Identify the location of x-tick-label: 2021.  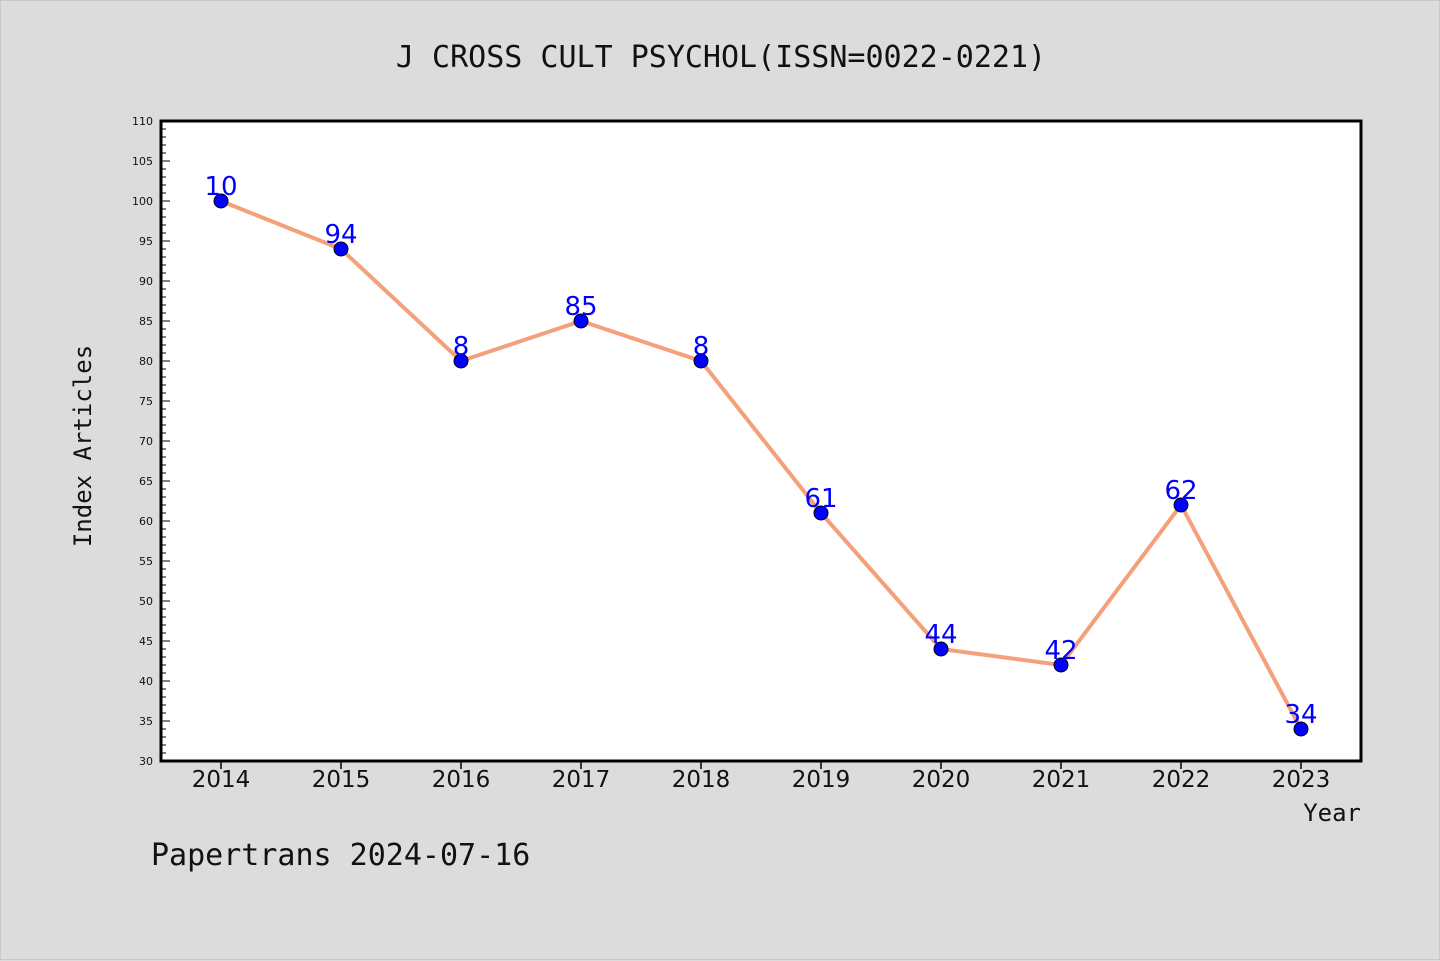
(1061, 780).